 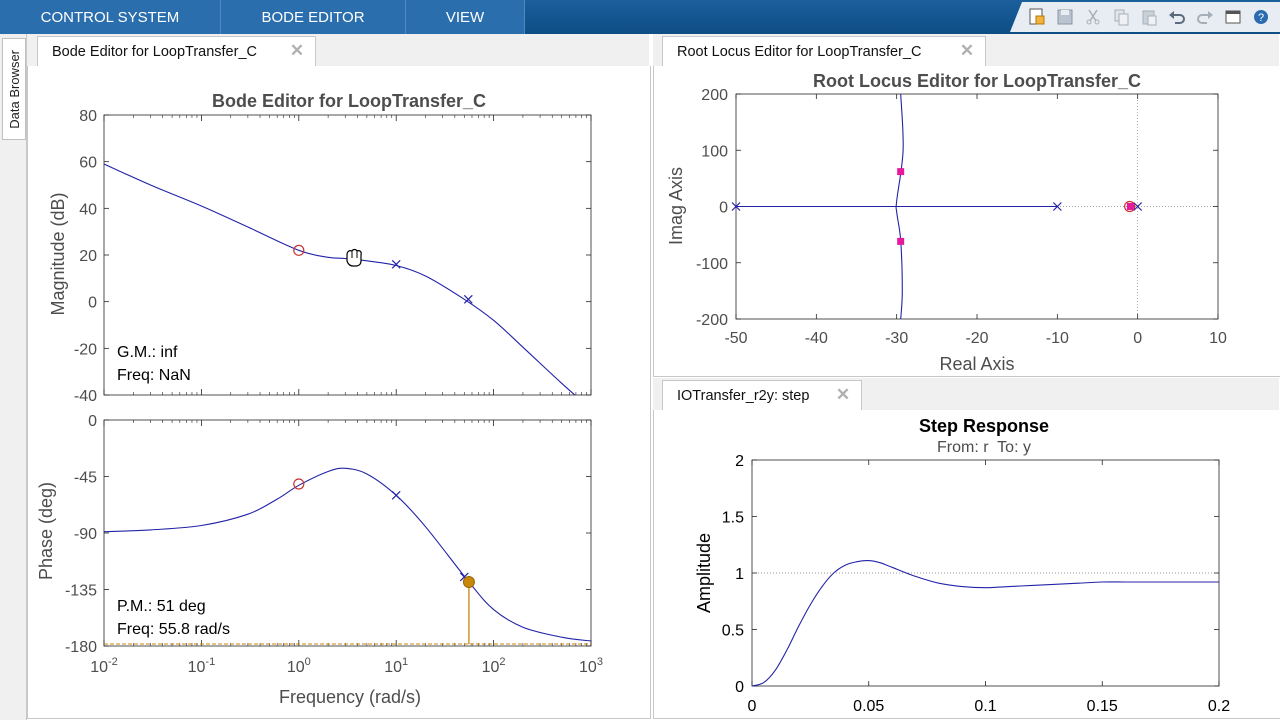 I want to click on rlocus-xtick-label: -30, so click(x=896, y=338).